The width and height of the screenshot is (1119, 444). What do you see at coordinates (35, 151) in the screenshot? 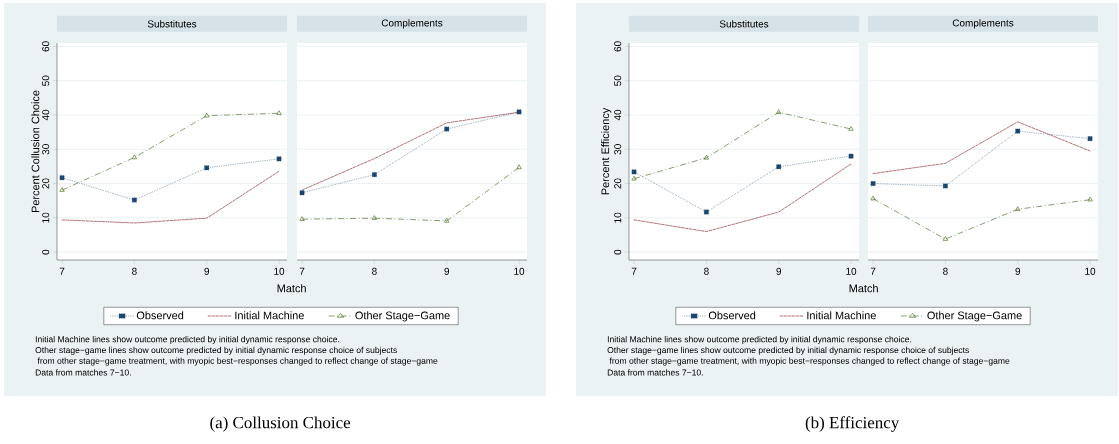
I see `y-axis-title: Percent Collusion Choice` at bounding box center [35, 151].